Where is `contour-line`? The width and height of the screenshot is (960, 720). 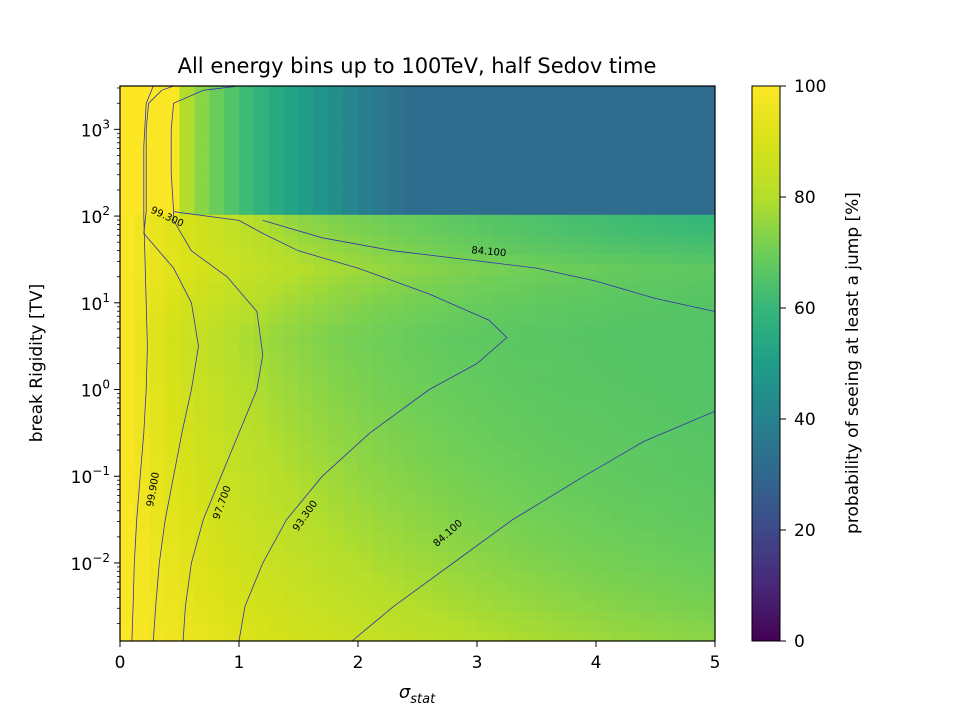 contour-line is located at coordinates (142, 363).